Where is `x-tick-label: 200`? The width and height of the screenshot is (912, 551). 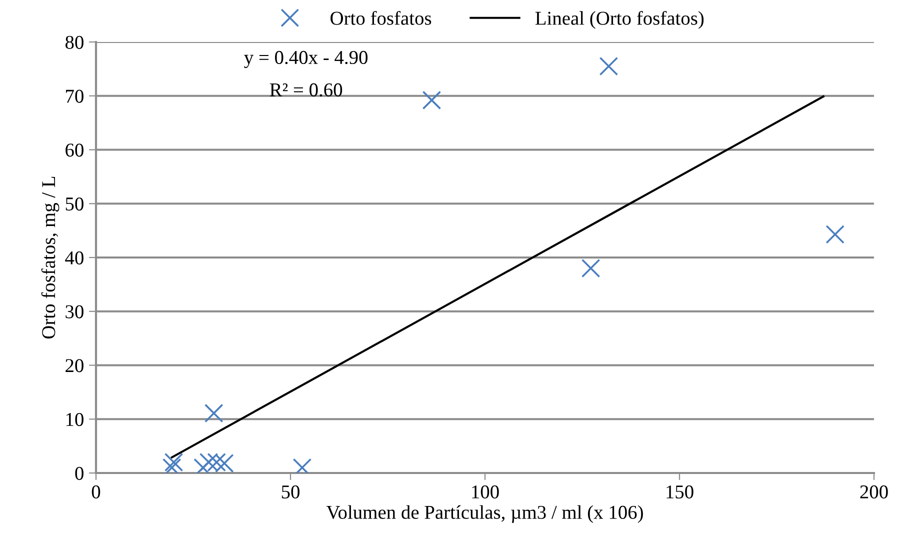 x-tick-label: 200 is located at coordinates (874, 491).